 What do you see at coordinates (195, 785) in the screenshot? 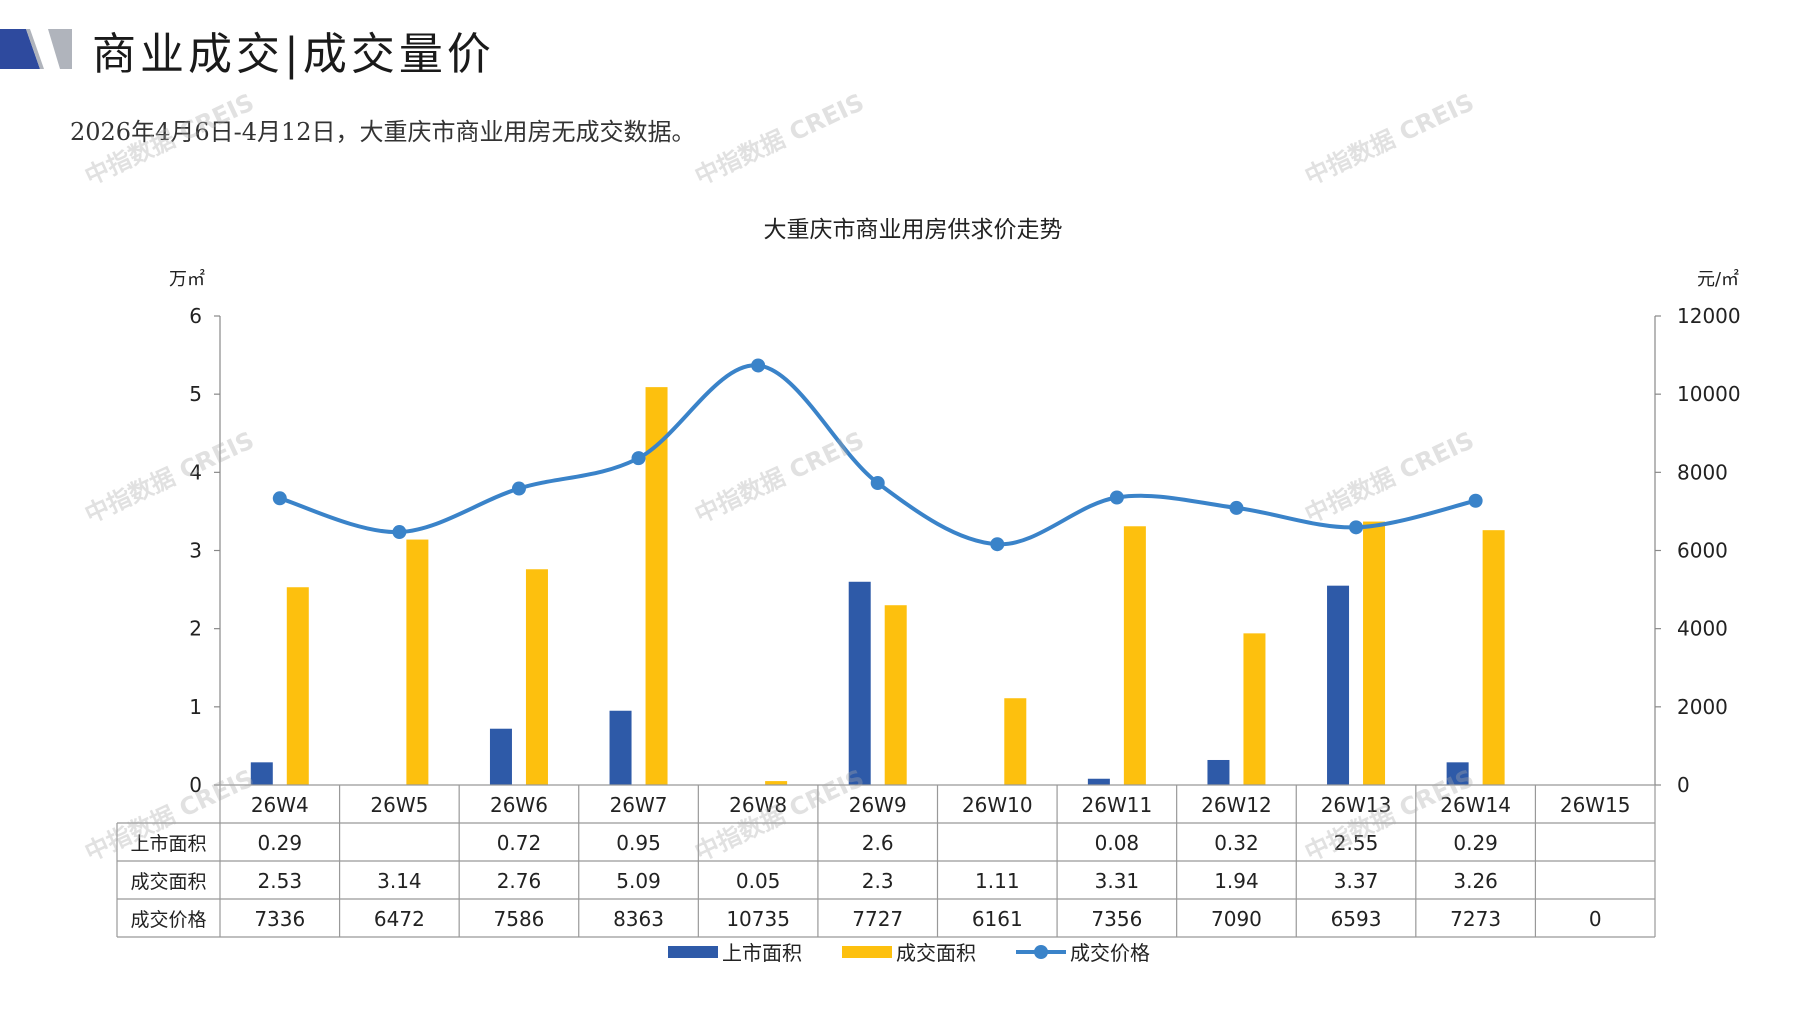
I see `y-left-tick-label: 0` at bounding box center [195, 785].